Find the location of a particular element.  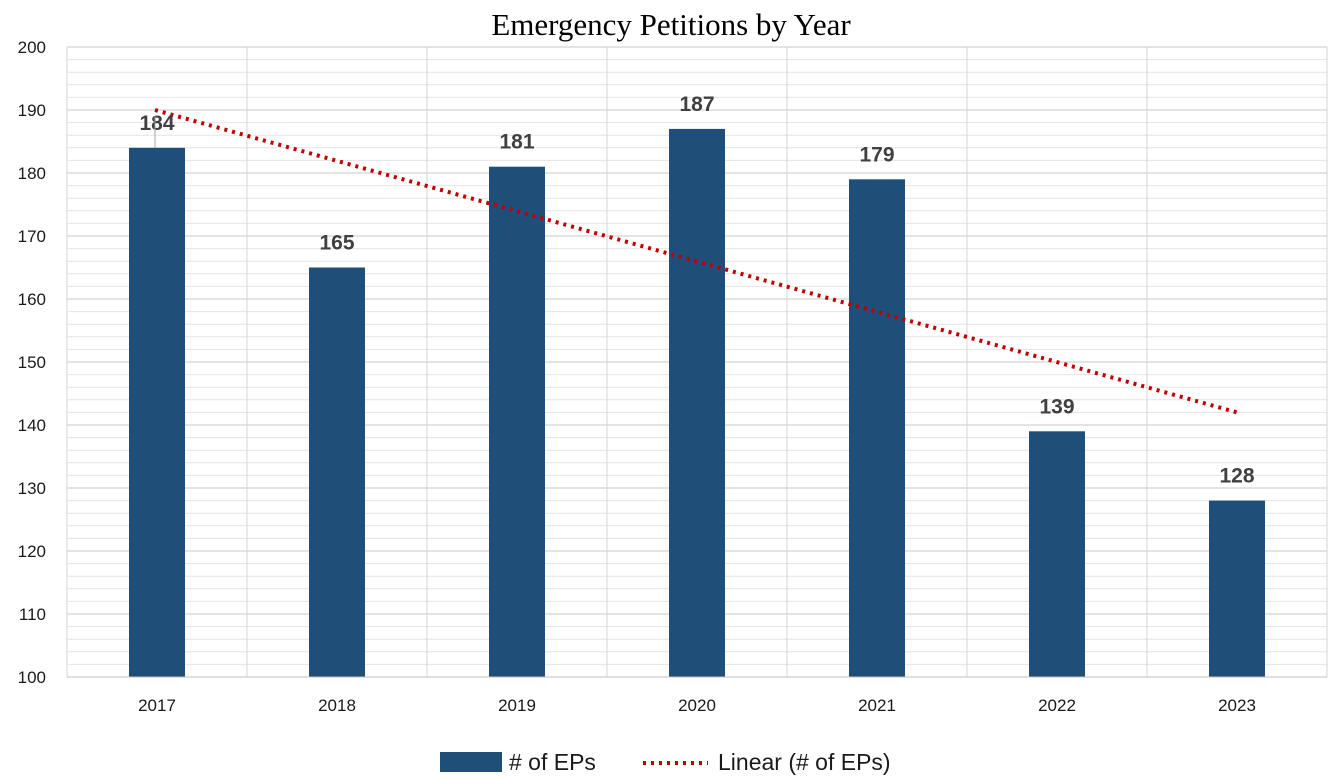

data-label-2018: 165 is located at coordinates (336, 243).